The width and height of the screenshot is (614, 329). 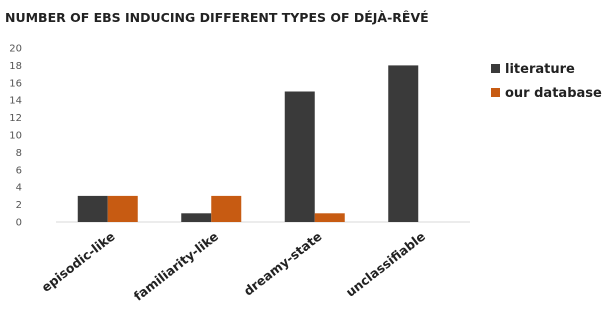 What do you see at coordinates (15, 66) in the screenshot?
I see `y-tick-label: 18` at bounding box center [15, 66].